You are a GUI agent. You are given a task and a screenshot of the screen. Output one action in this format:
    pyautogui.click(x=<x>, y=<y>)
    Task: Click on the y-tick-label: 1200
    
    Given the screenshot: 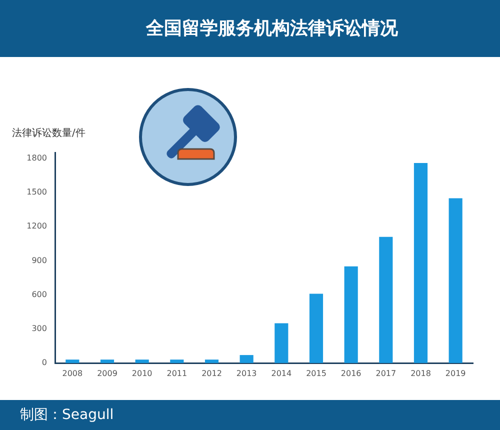 What is the action you would take?
    pyautogui.click(x=36, y=226)
    